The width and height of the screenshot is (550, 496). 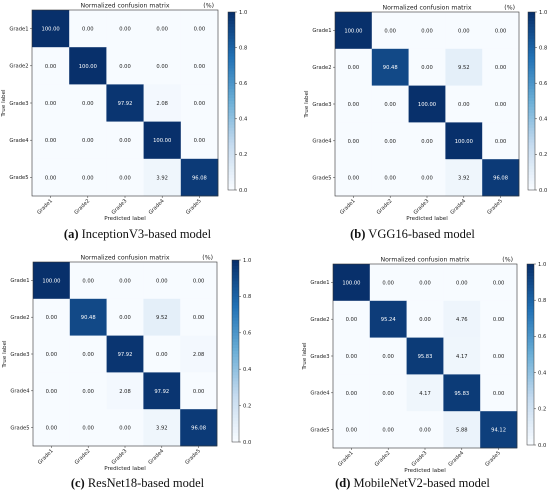 I want to click on x-tick-label: Grade2, so click(x=83, y=457).